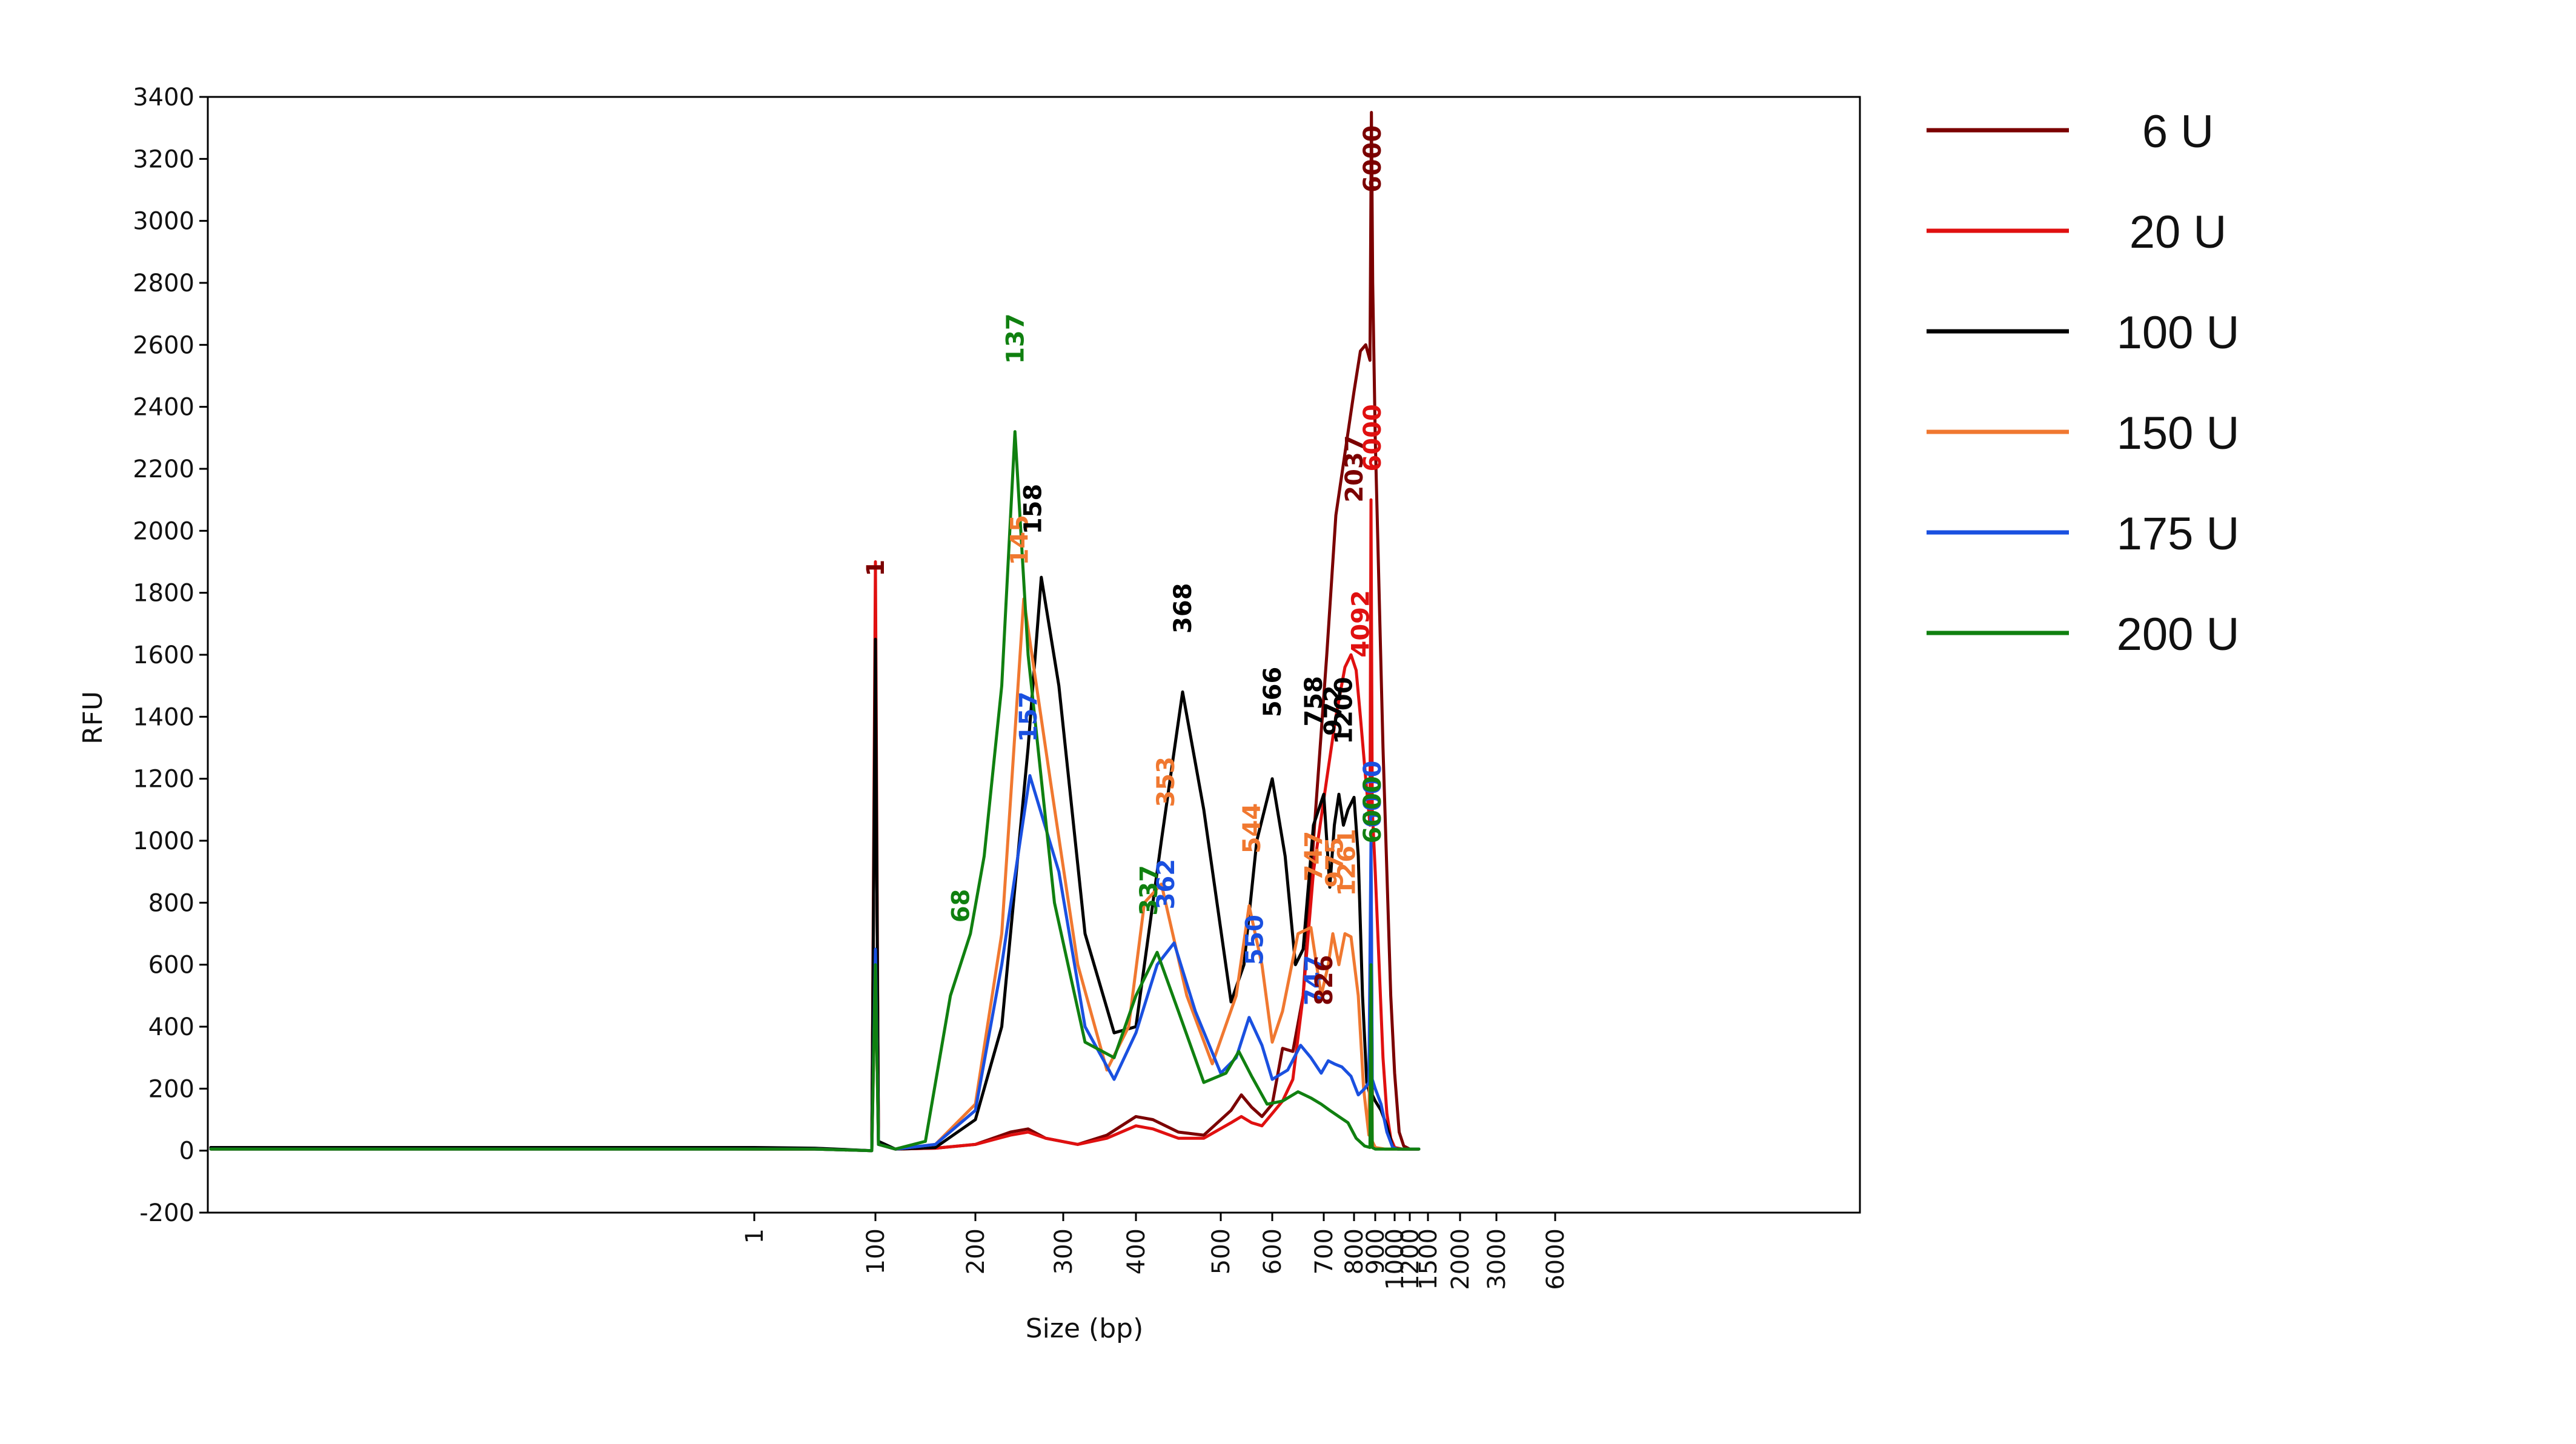 This screenshot has width=2576, height=1444. I want to click on y-tick-label: 800, so click(171, 903).